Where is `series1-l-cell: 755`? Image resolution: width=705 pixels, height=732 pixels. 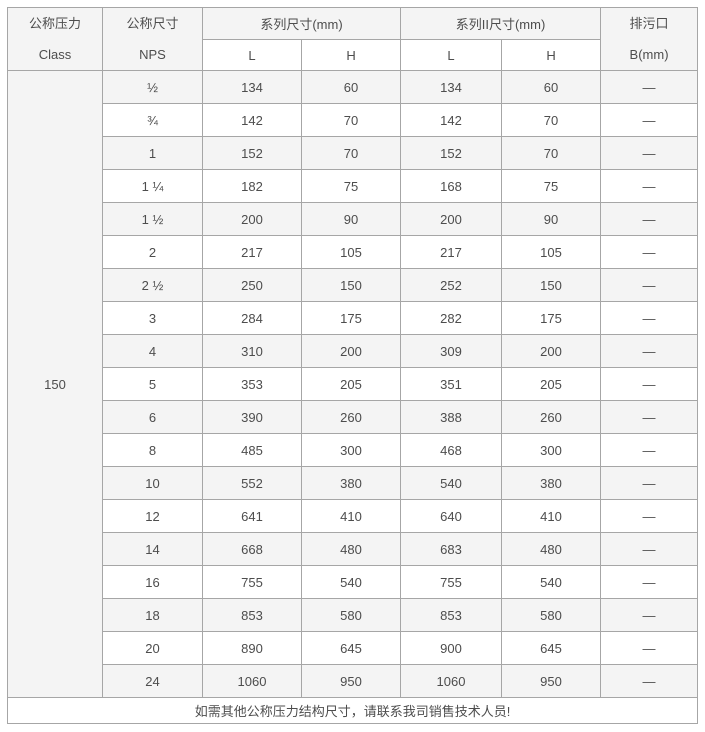
series1-l-cell: 755 is located at coordinates (252, 582).